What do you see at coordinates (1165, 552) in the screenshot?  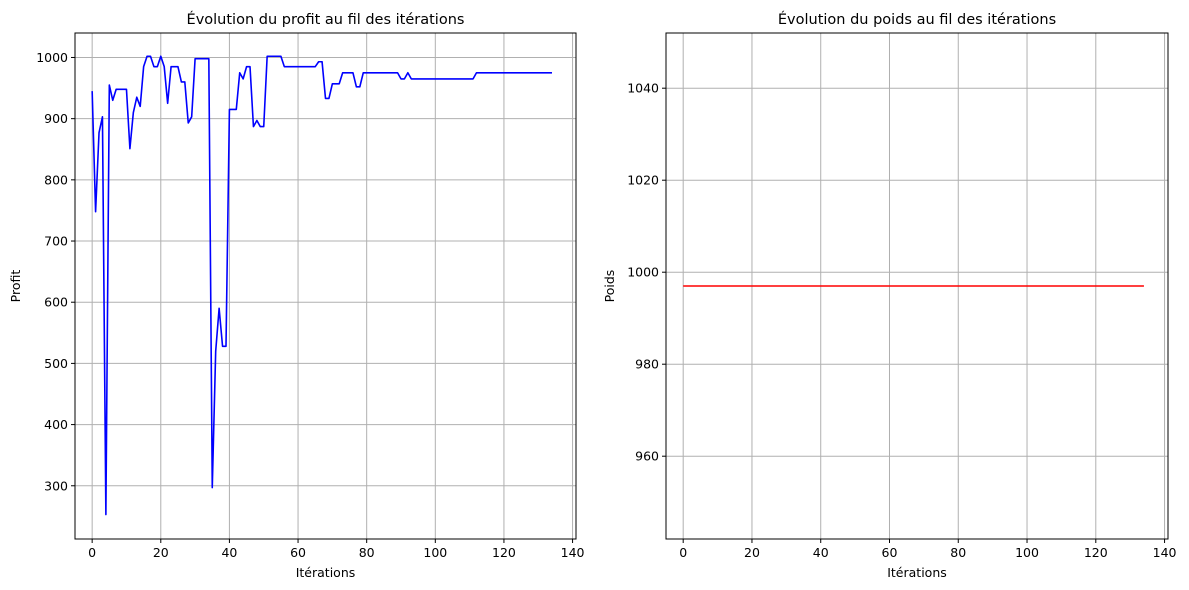 I see `weight-x-tick-label: 140` at bounding box center [1165, 552].